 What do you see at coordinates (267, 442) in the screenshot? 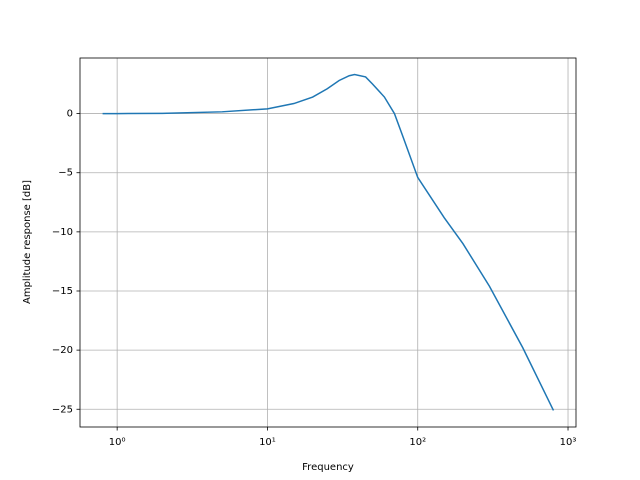
I see `x-tick-label: 10¹` at bounding box center [267, 442].